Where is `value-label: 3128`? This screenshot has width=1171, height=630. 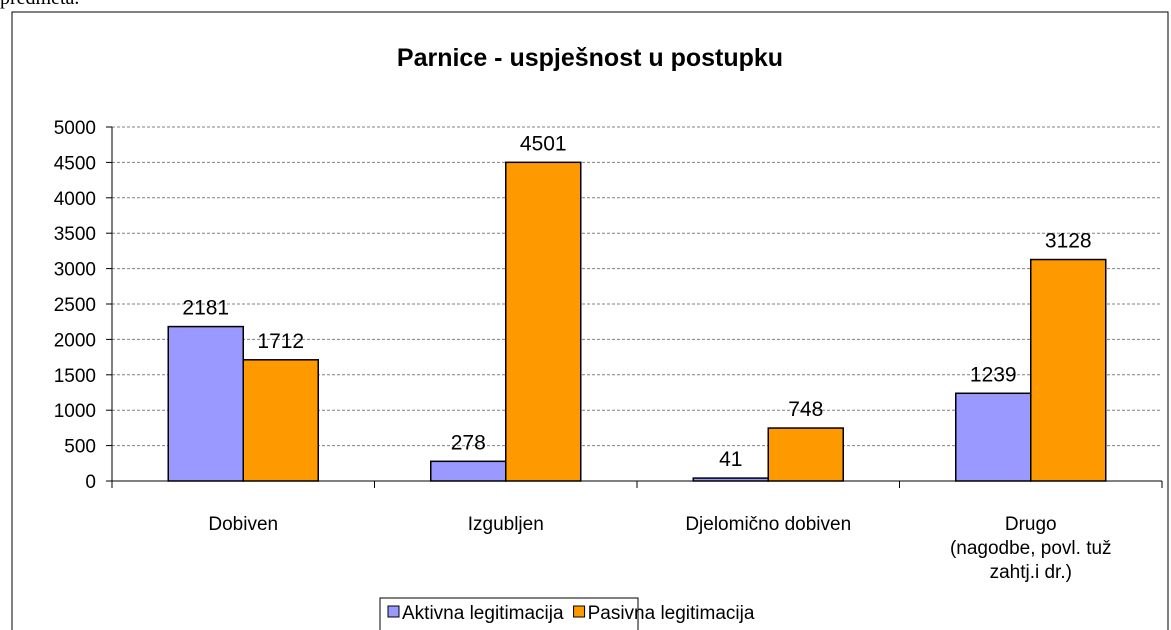 value-label: 3128 is located at coordinates (1068, 241).